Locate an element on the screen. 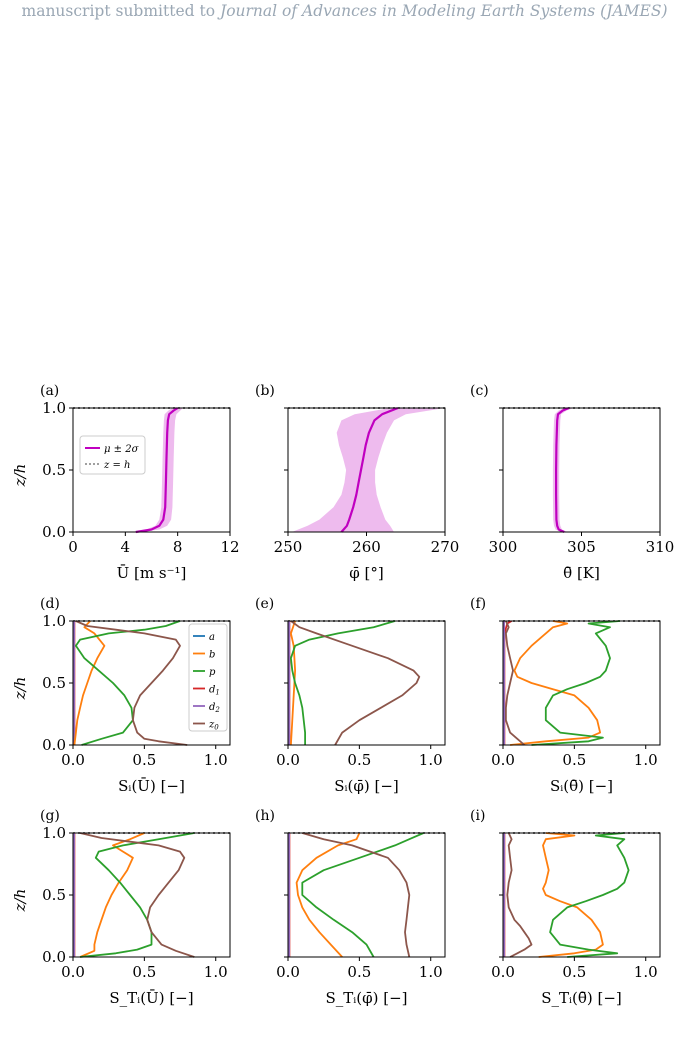 This screenshot has height=1050, width=689. panel-title: (b) is located at coordinates (265, 391).